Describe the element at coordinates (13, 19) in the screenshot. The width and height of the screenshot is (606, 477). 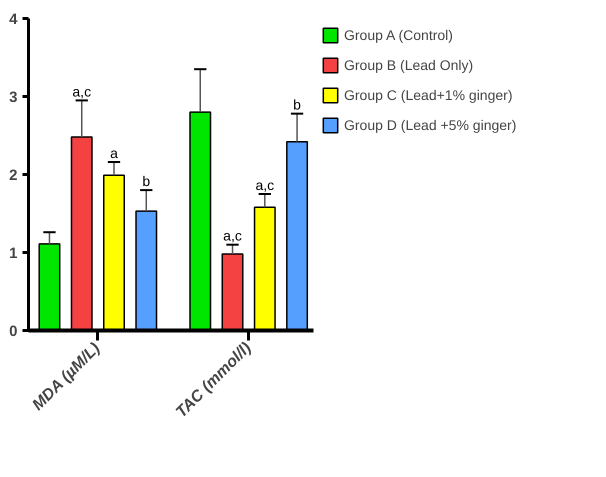
I see `y-tick-label: 4` at that location.